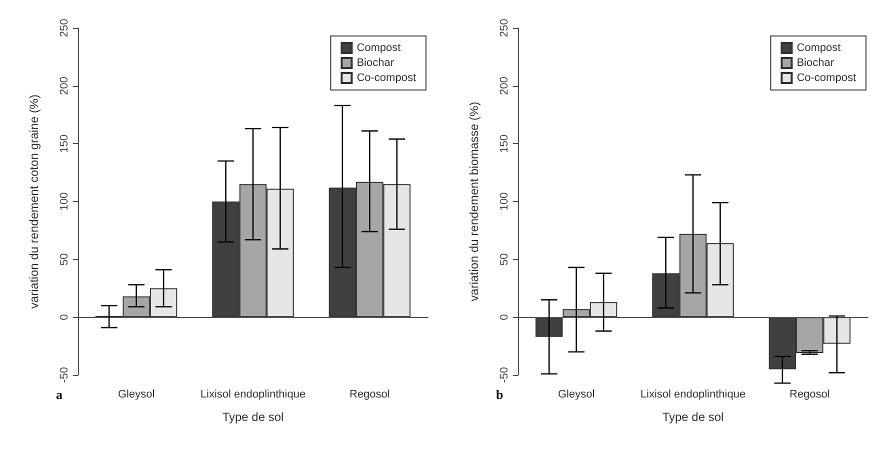  I want to click on text: b, so click(500, 394).